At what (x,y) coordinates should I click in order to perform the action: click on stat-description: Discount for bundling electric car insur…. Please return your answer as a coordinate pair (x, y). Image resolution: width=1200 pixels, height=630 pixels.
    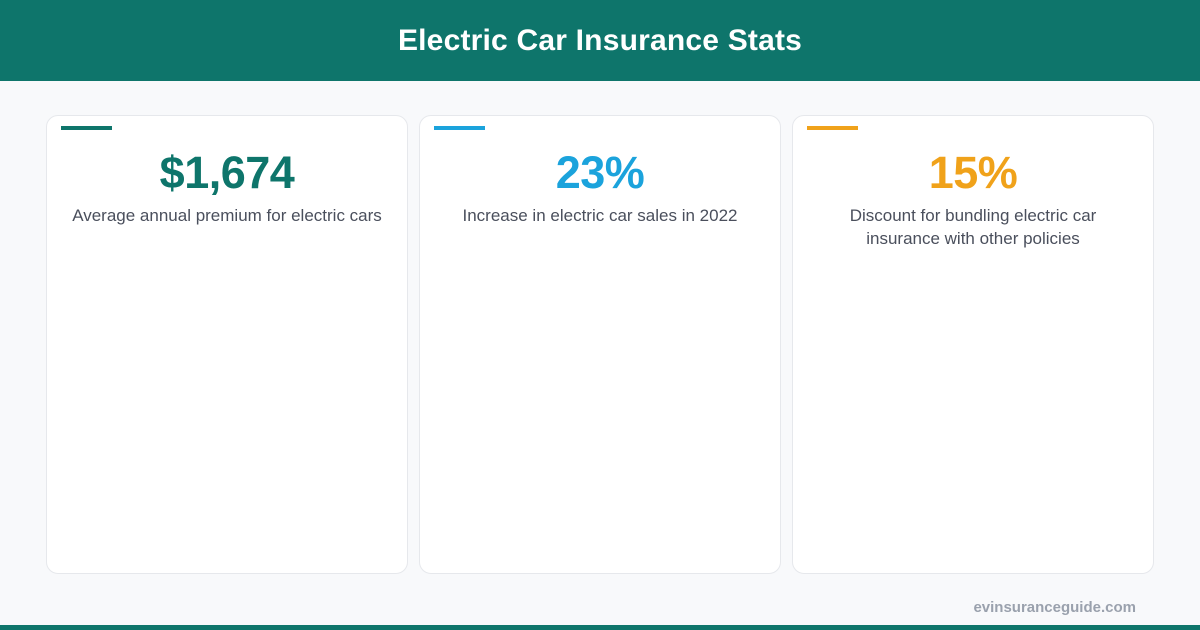
    Looking at the image, I should click on (973, 227).